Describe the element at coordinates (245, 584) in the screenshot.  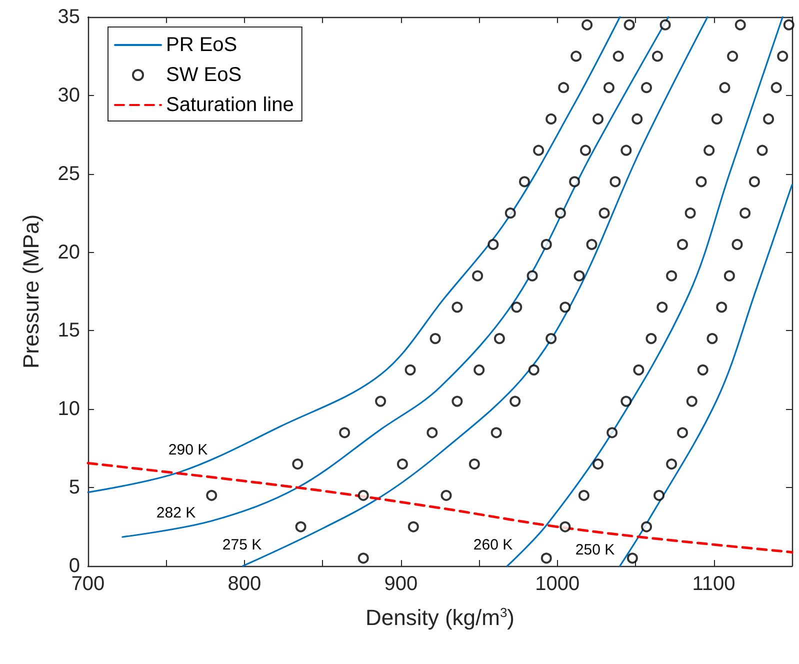
I see `x-tick-label: 800` at that location.